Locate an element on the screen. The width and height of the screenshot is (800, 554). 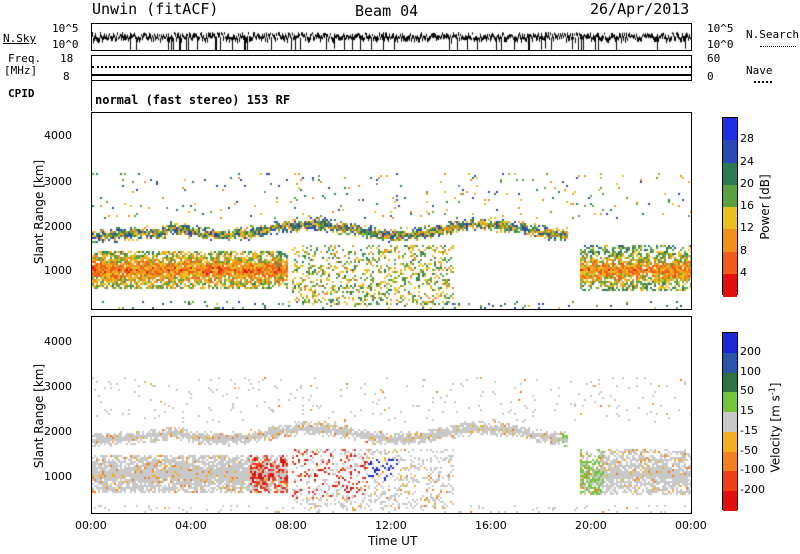
freq-label-bottom: [MHz] is located at coordinates (21, 70).